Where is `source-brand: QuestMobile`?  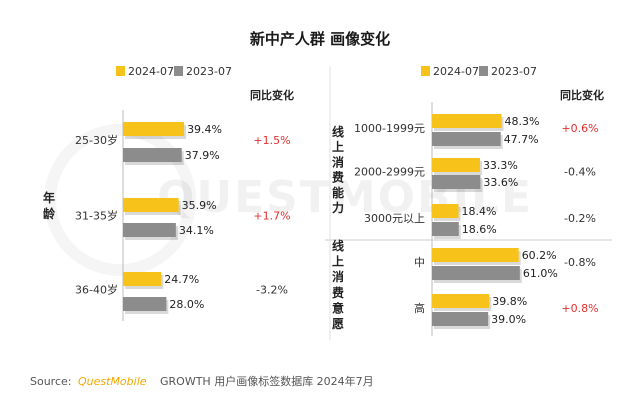 source-brand: QuestMobile is located at coordinates (112, 381).